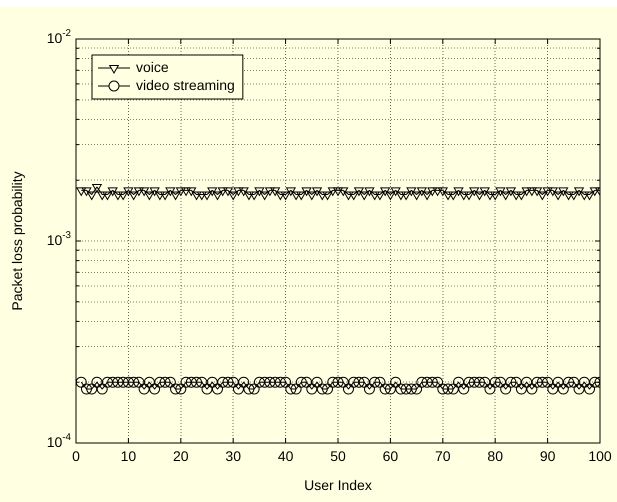  Describe the element at coordinates (338, 456) in the screenshot. I see `x-tick-label: 50` at that location.